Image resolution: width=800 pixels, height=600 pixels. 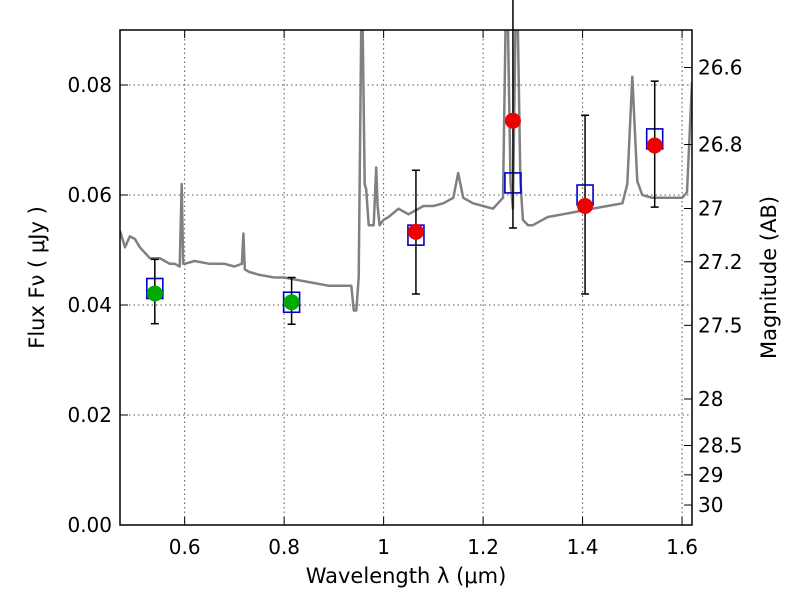 What do you see at coordinates (710, 209) in the screenshot?
I see `y2-tick-label: 27` at bounding box center [710, 209].